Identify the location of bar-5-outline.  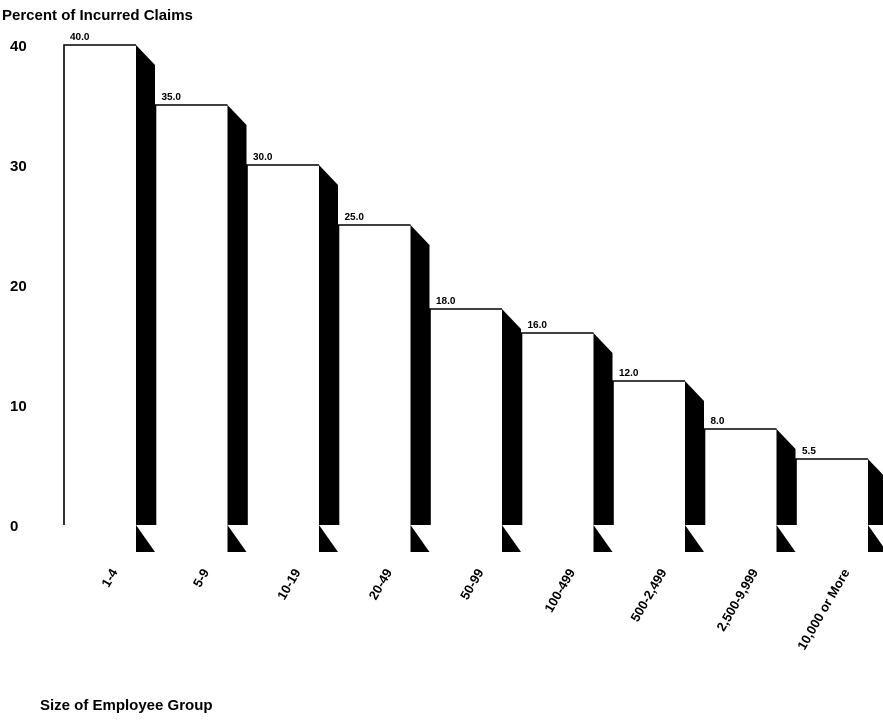
(465, 416).